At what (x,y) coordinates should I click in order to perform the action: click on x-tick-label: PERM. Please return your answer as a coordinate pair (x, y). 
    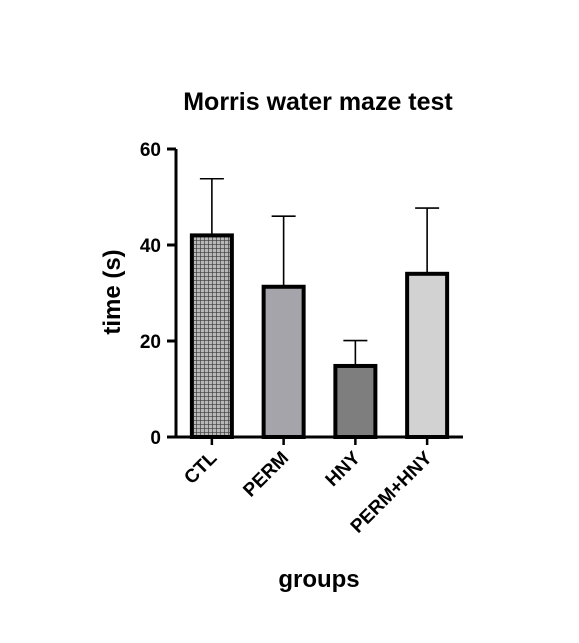
    Looking at the image, I should click on (266, 475).